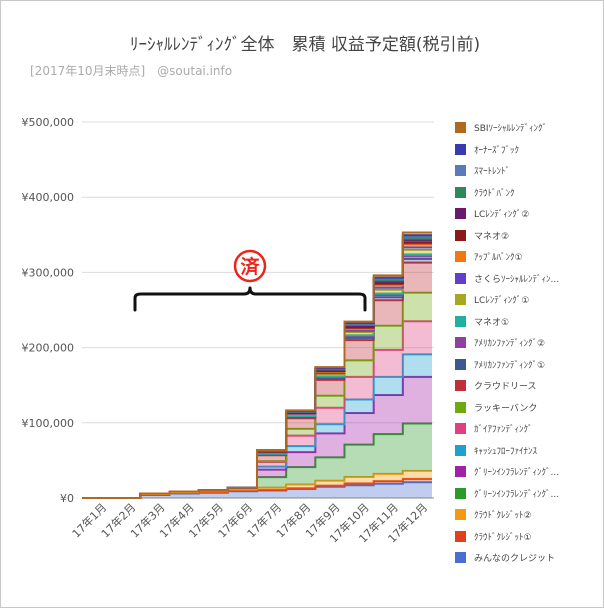  What do you see at coordinates (527, 171) in the screenshot?
I see `legend-item: ｽﾏｰﾄﾚﾝﾄﾞ` at bounding box center [527, 171].